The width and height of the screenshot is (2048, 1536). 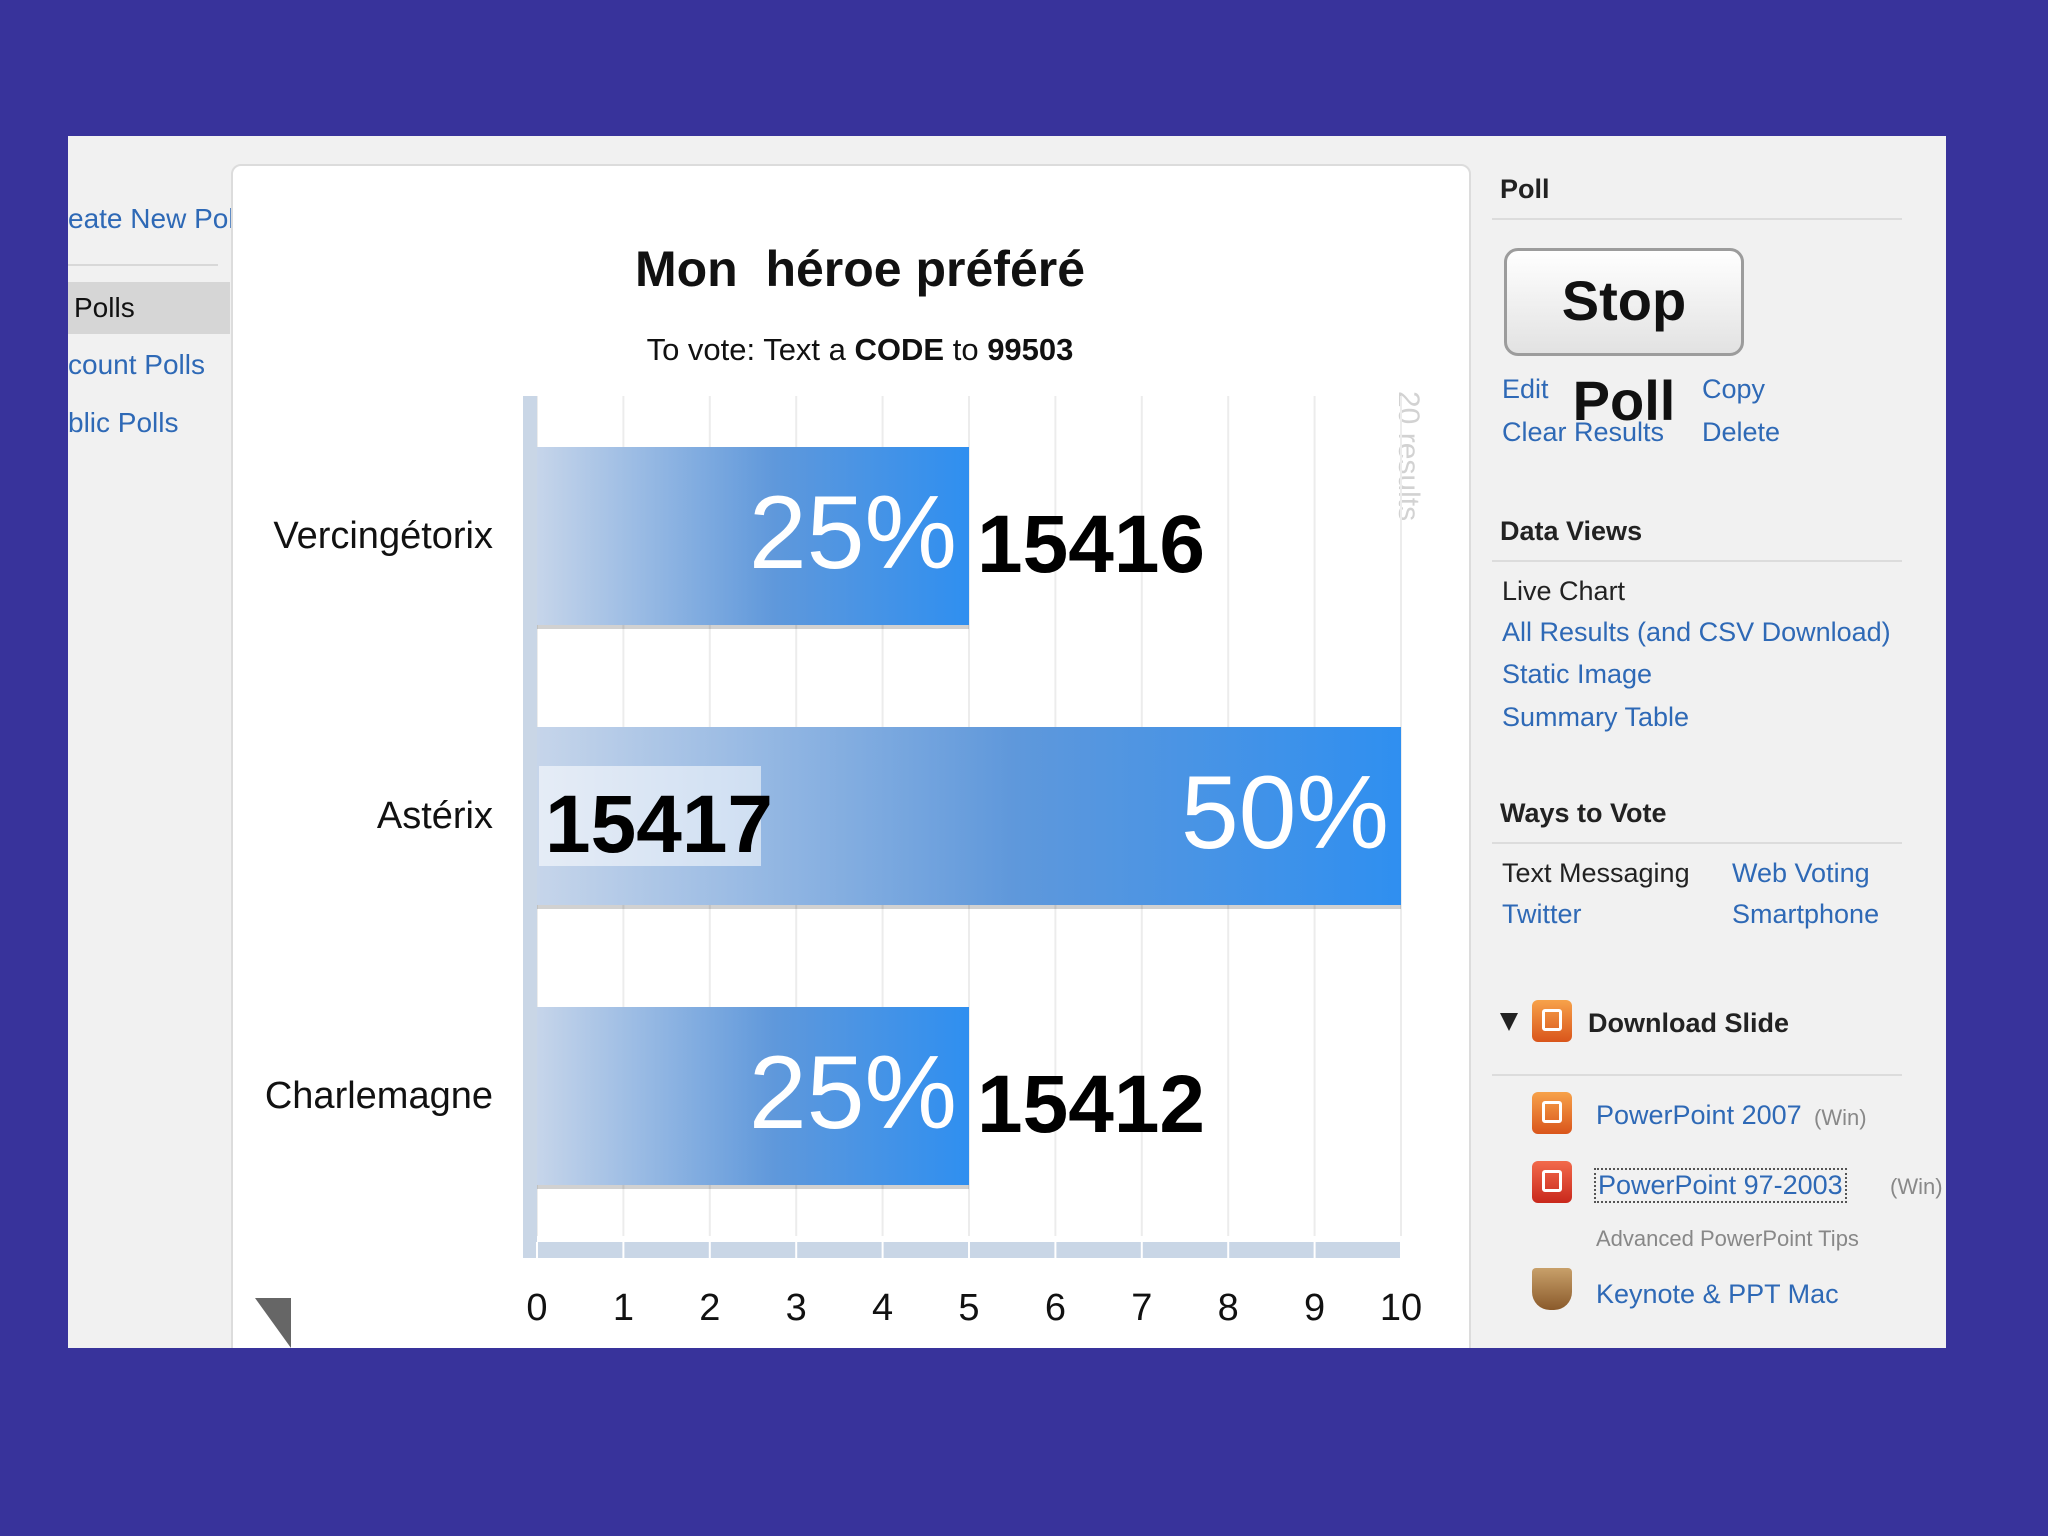 I want to click on create-new-poll-link: eate New Poll, so click(x=154, y=218).